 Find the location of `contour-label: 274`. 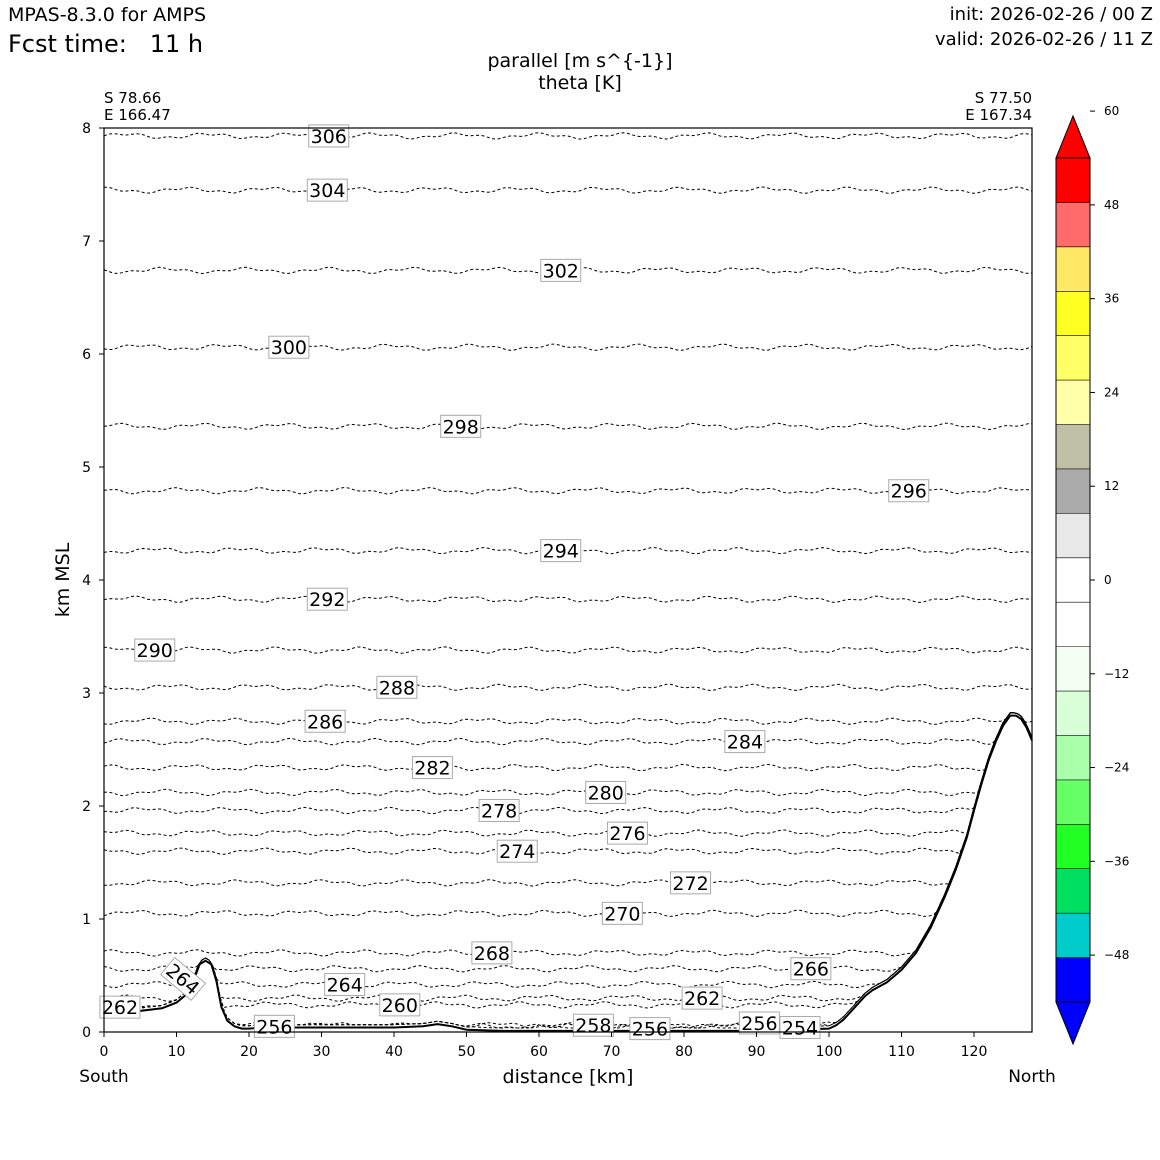

contour-label: 274 is located at coordinates (517, 851).